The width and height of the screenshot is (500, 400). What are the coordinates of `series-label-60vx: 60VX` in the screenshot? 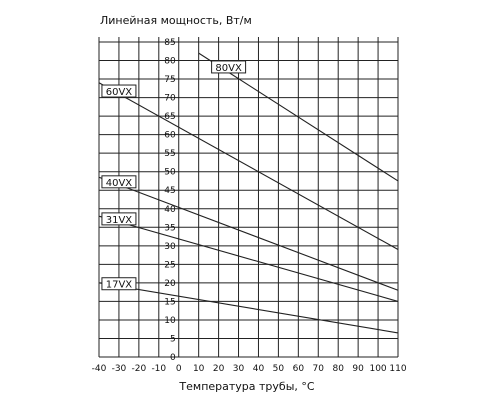 It's located at (119, 91).